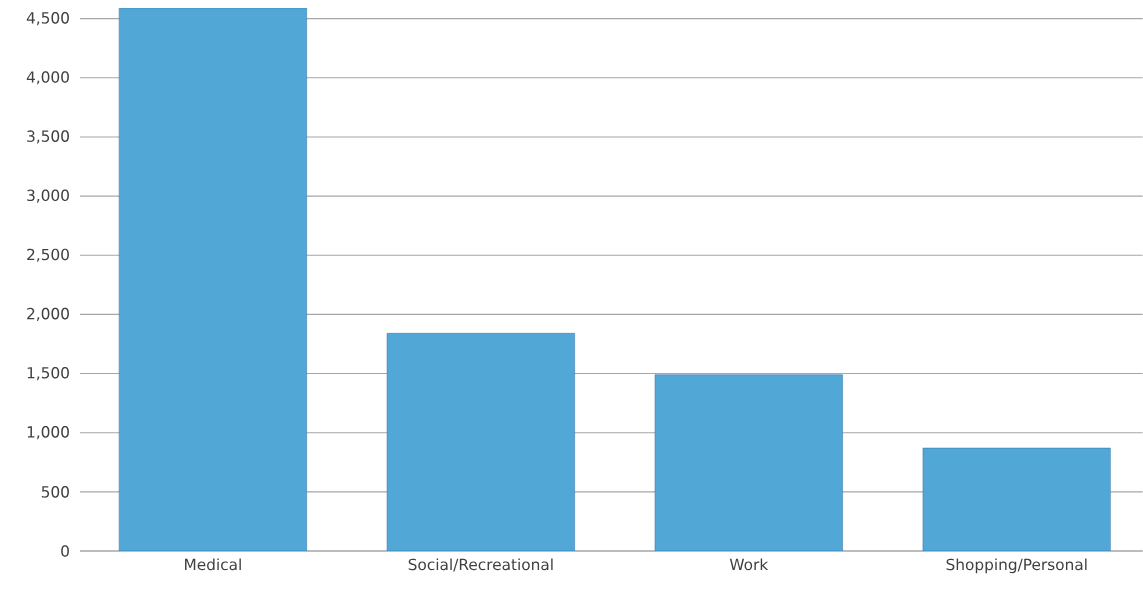 The height and width of the screenshot is (593, 1143). What do you see at coordinates (48, 373) in the screenshot?
I see `y-tick-label: 1,500` at bounding box center [48, 373].